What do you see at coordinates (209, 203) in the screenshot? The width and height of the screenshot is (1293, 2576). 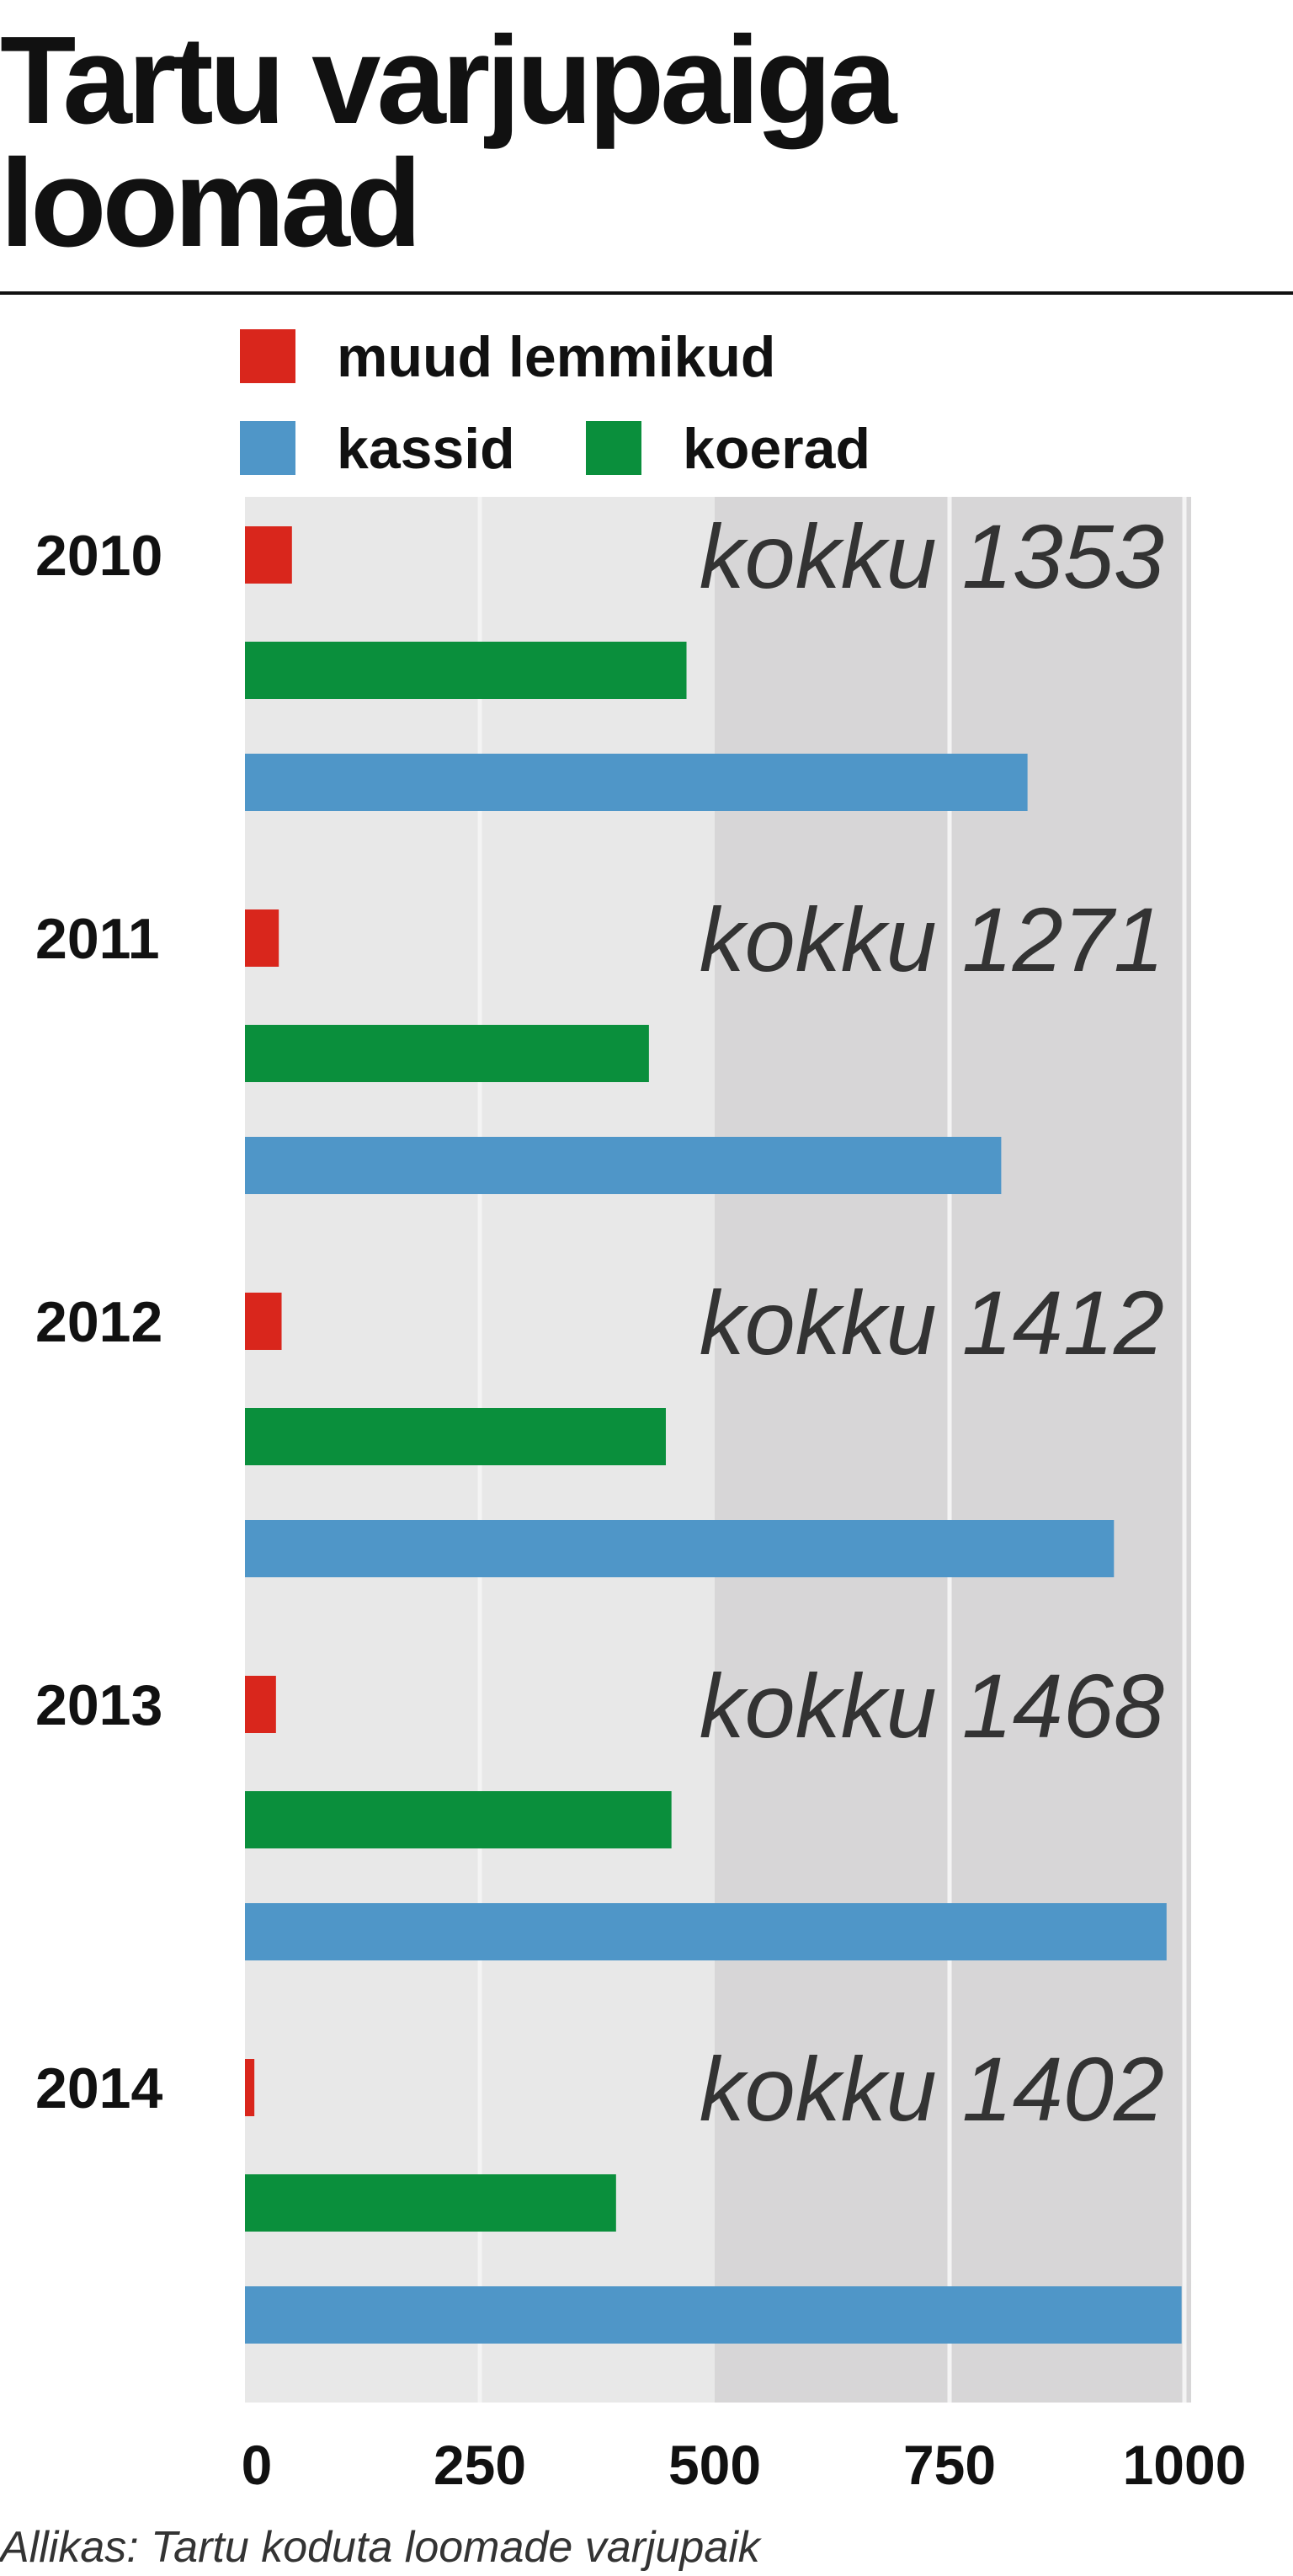 I see `title-line: loomad` at bounding box center [209, 203].